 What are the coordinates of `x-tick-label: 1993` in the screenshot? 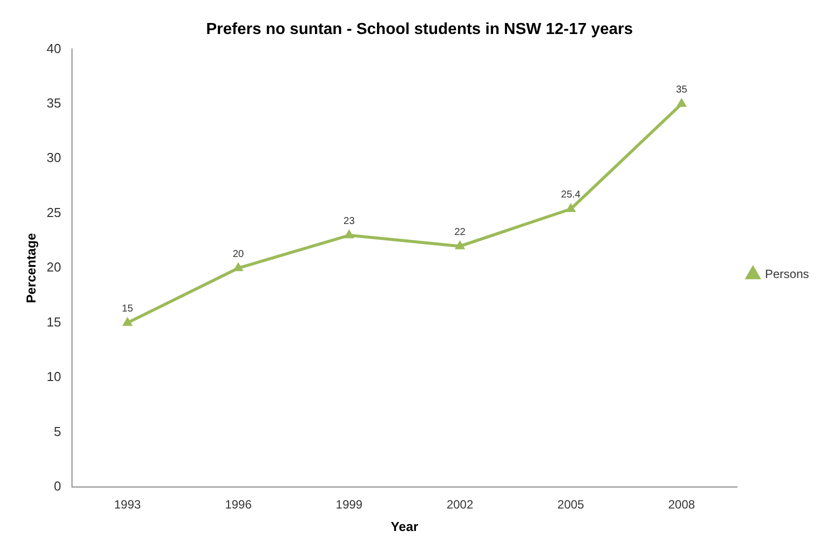 It's located at (128, 505).